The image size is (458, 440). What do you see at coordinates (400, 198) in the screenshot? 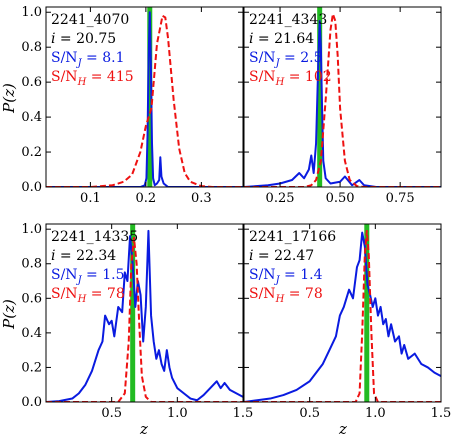
I see `x-tick-label: 0.75` at bounding box center [400, 198].